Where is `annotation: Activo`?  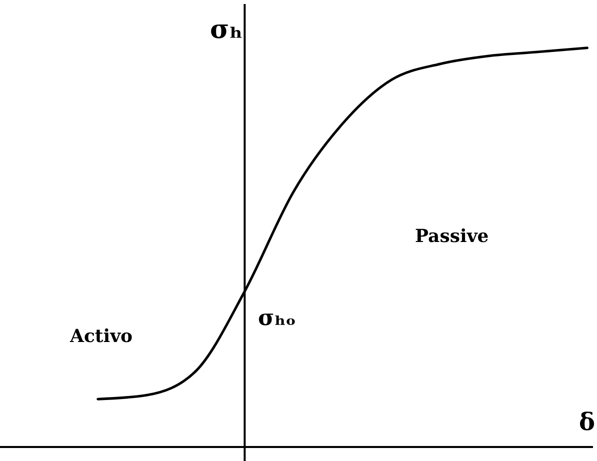 annotation: Activo is located at coordinates (101, 336).